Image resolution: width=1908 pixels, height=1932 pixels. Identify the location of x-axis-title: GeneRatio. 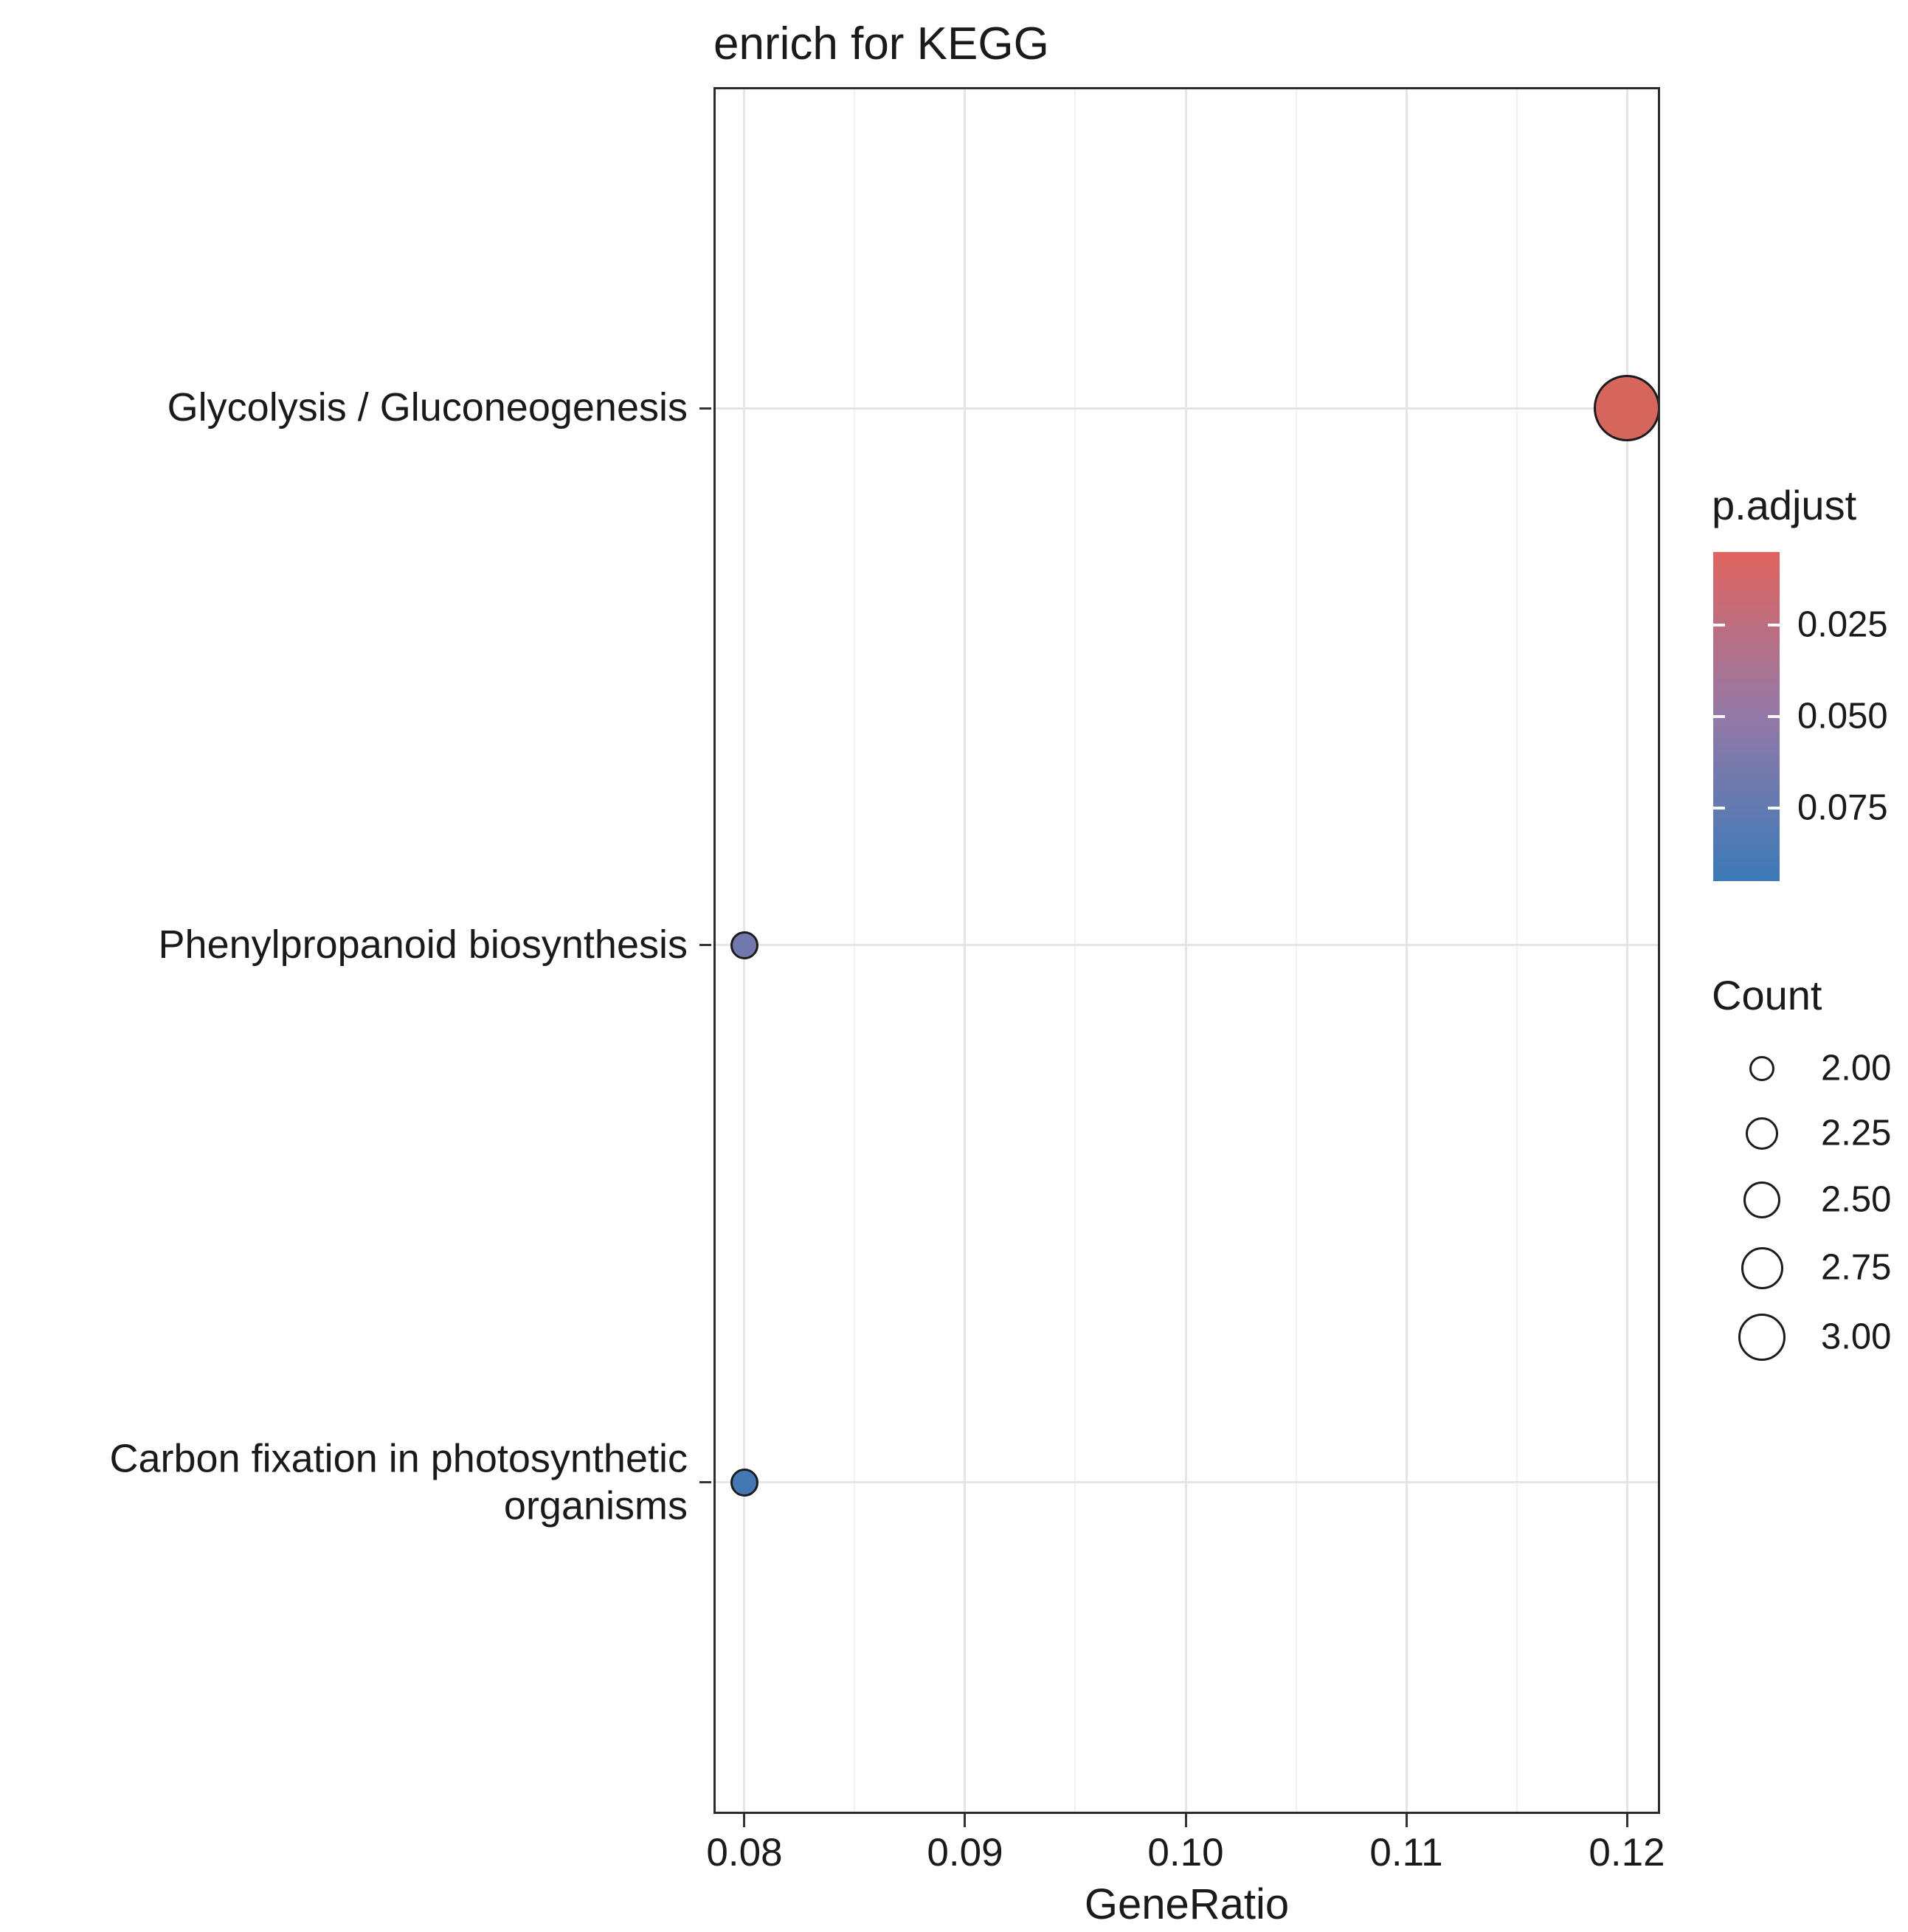
(1187, 1904).